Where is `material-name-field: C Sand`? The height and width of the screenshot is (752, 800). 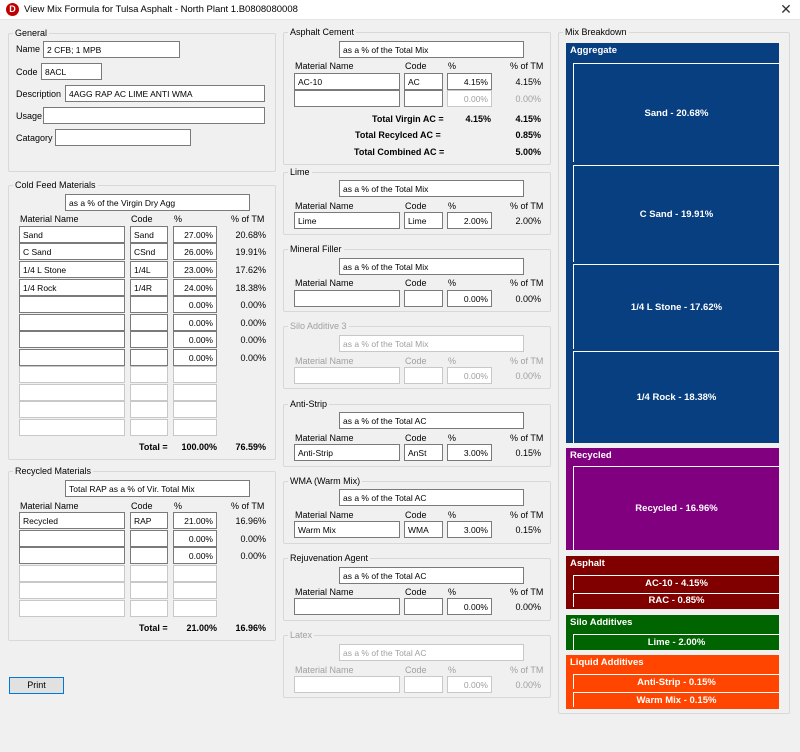 material-name-field: C Sand is located at coordinates (72, 251).